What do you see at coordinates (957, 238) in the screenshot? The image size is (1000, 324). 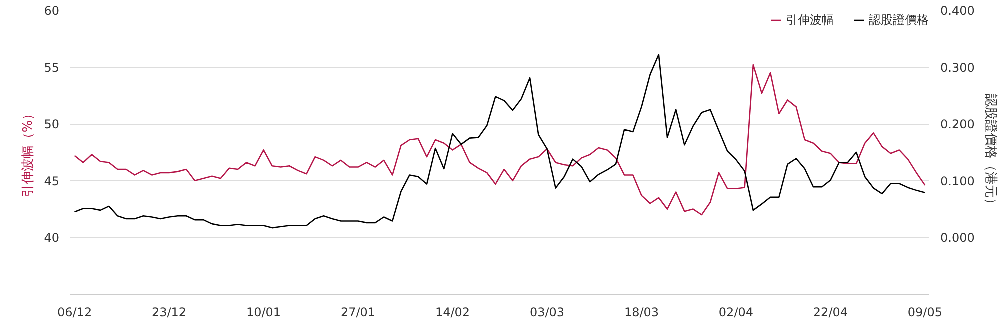 I see `y2-tick-label: 0.000` at bounding box center [957, 238].